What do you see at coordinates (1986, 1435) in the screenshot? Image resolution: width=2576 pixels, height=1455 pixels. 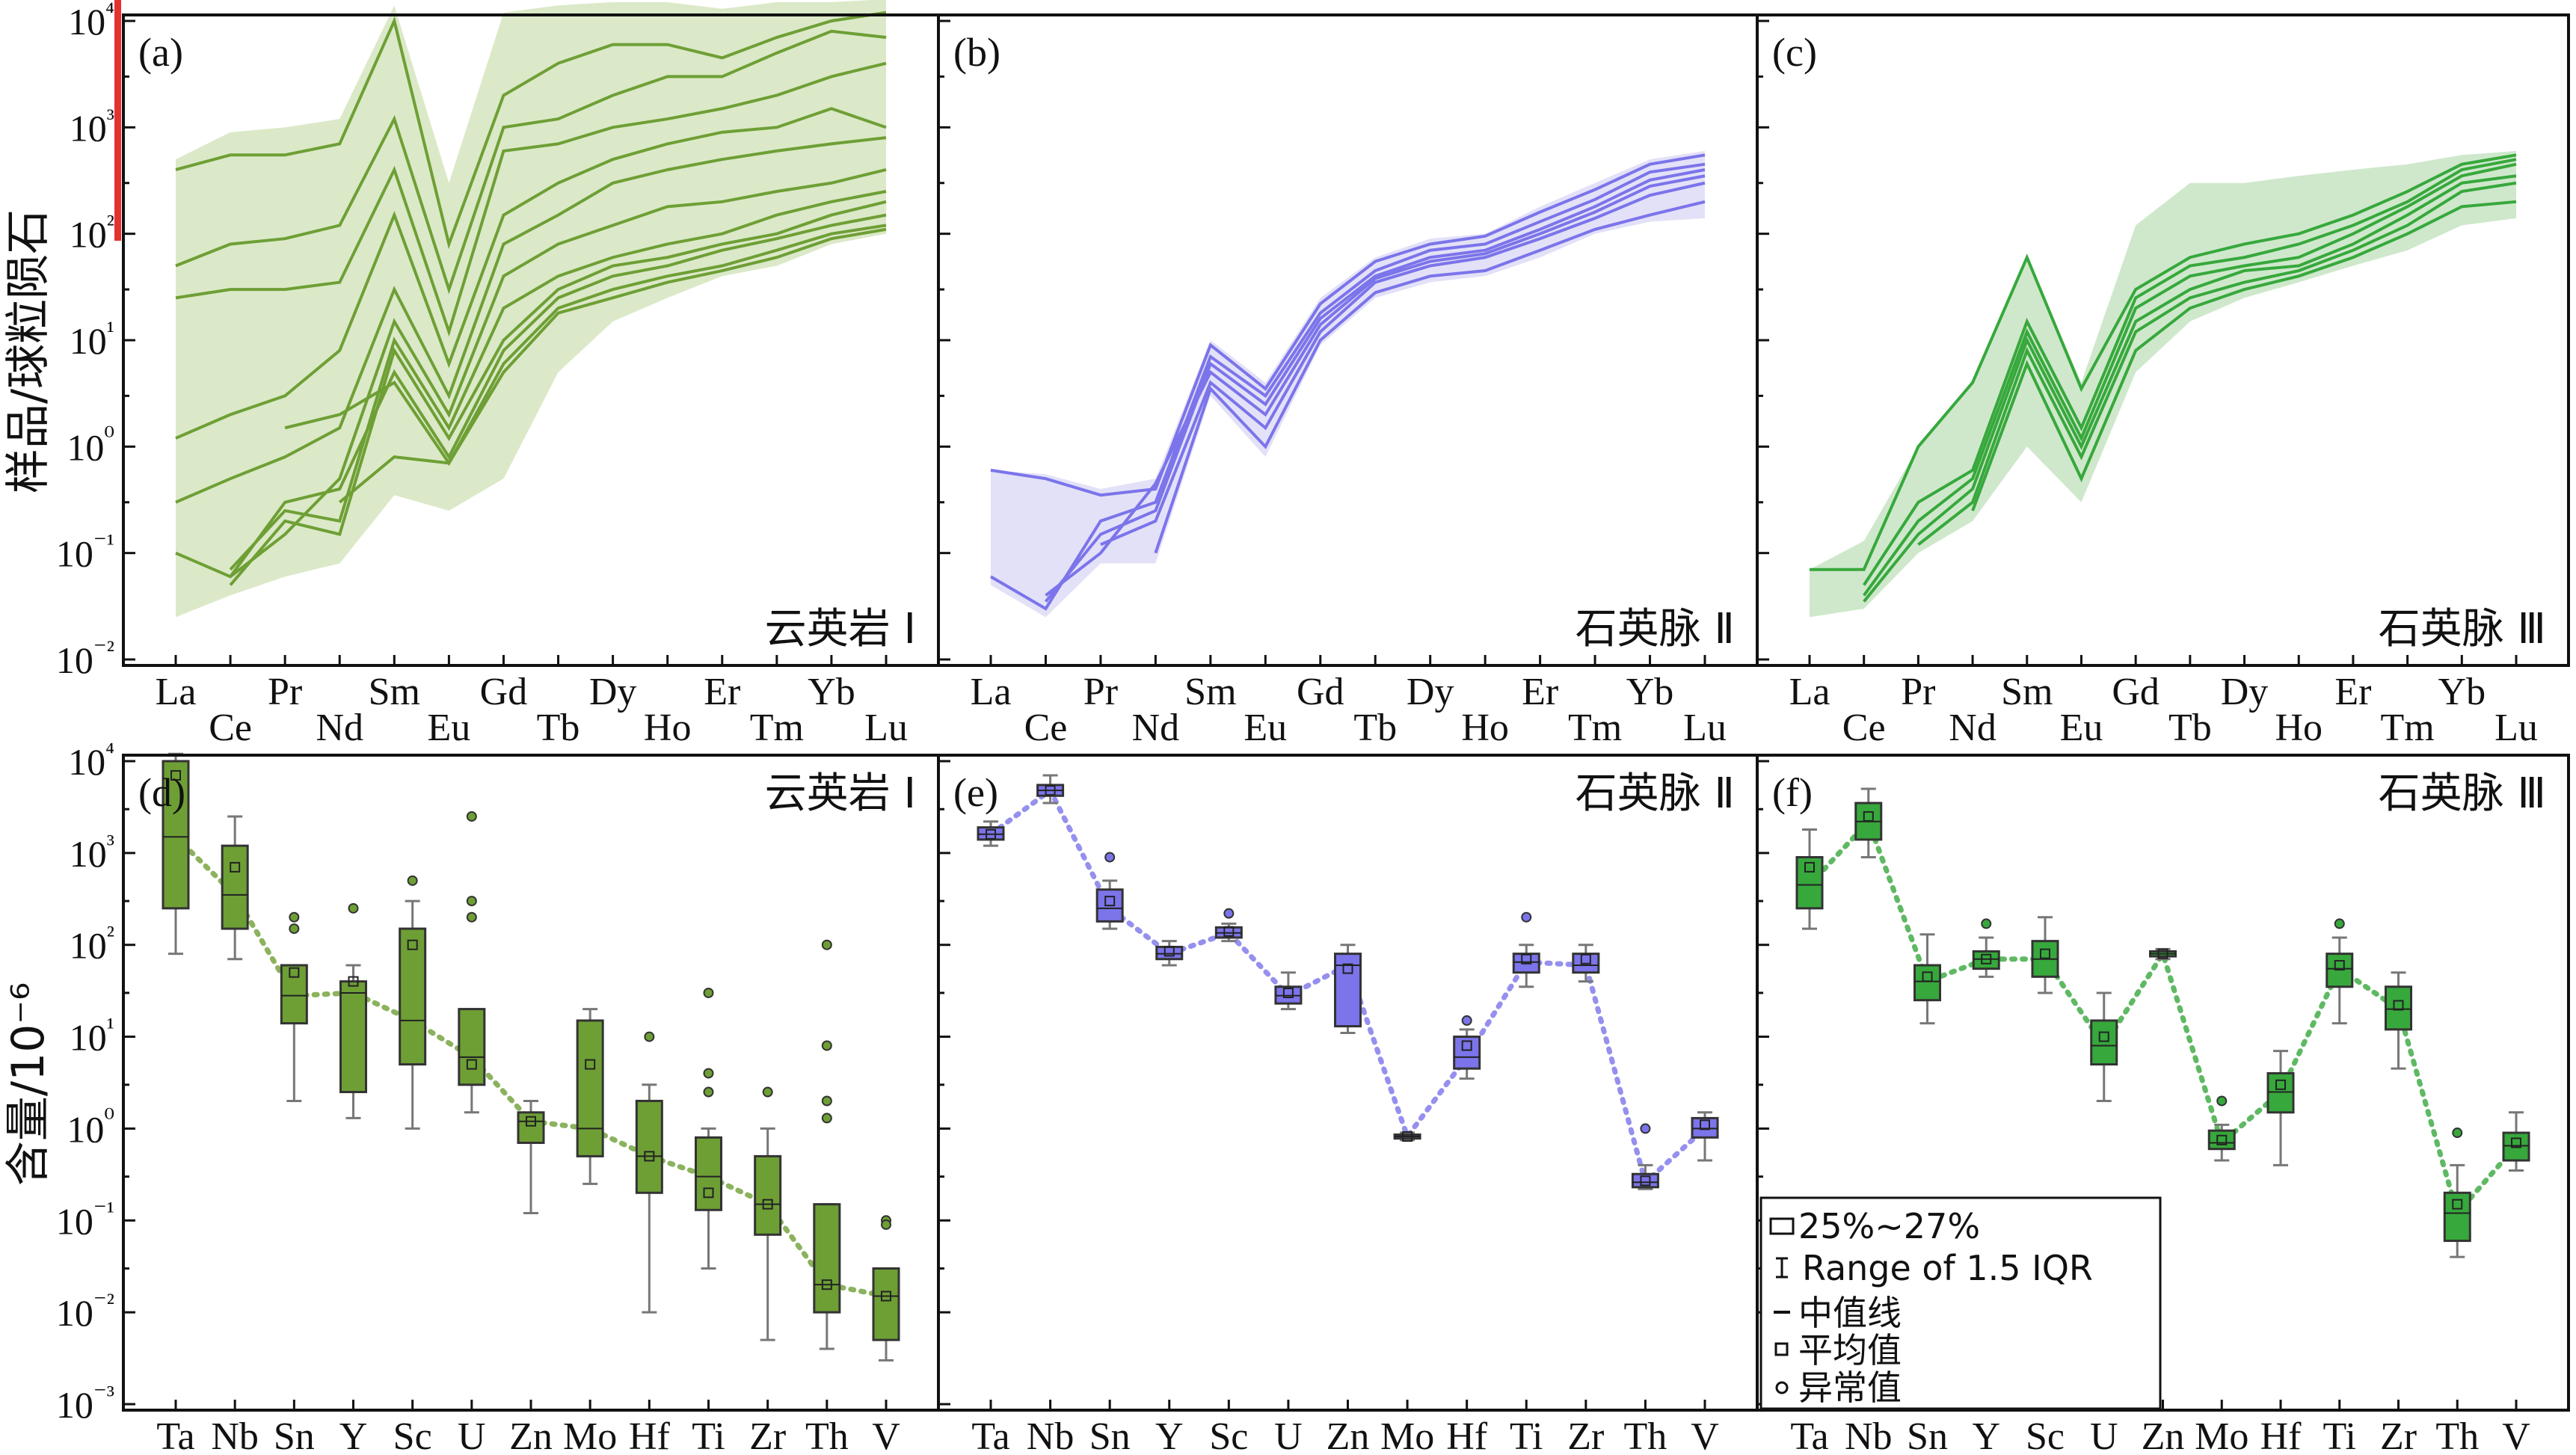 I see `xtick-label-f: Y` at bounding box center [1986, 1435].